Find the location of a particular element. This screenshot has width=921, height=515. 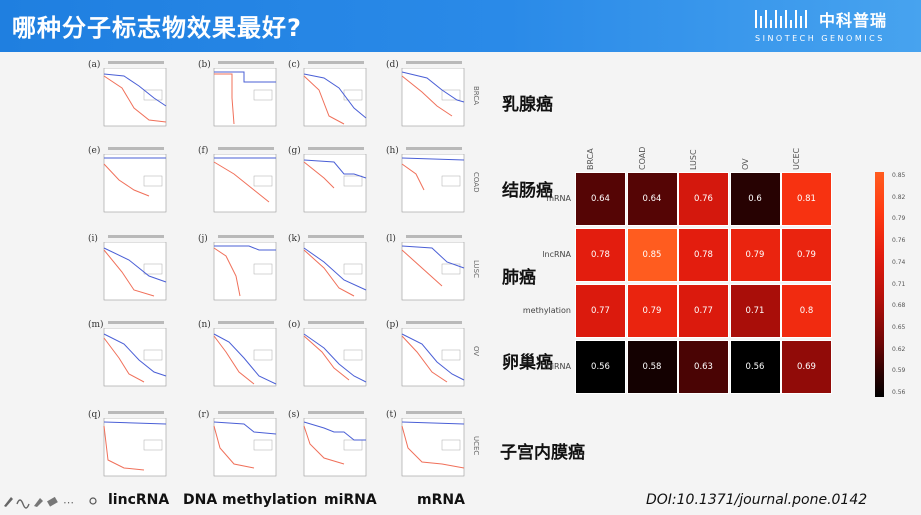

survival-plot: (h) is located at coordinates (427, 182).